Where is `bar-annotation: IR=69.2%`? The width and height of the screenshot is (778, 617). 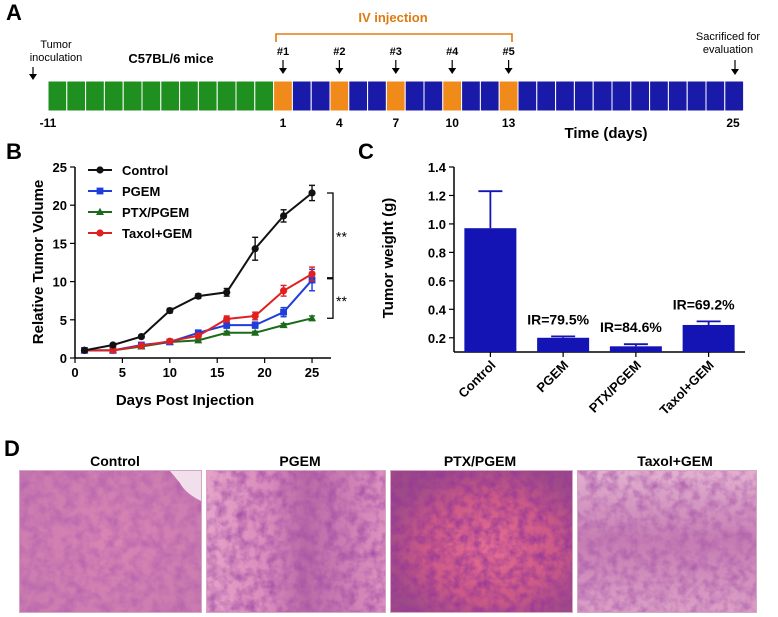
bar-annotation: IR=69.2% is located at coordinates (704, 304).